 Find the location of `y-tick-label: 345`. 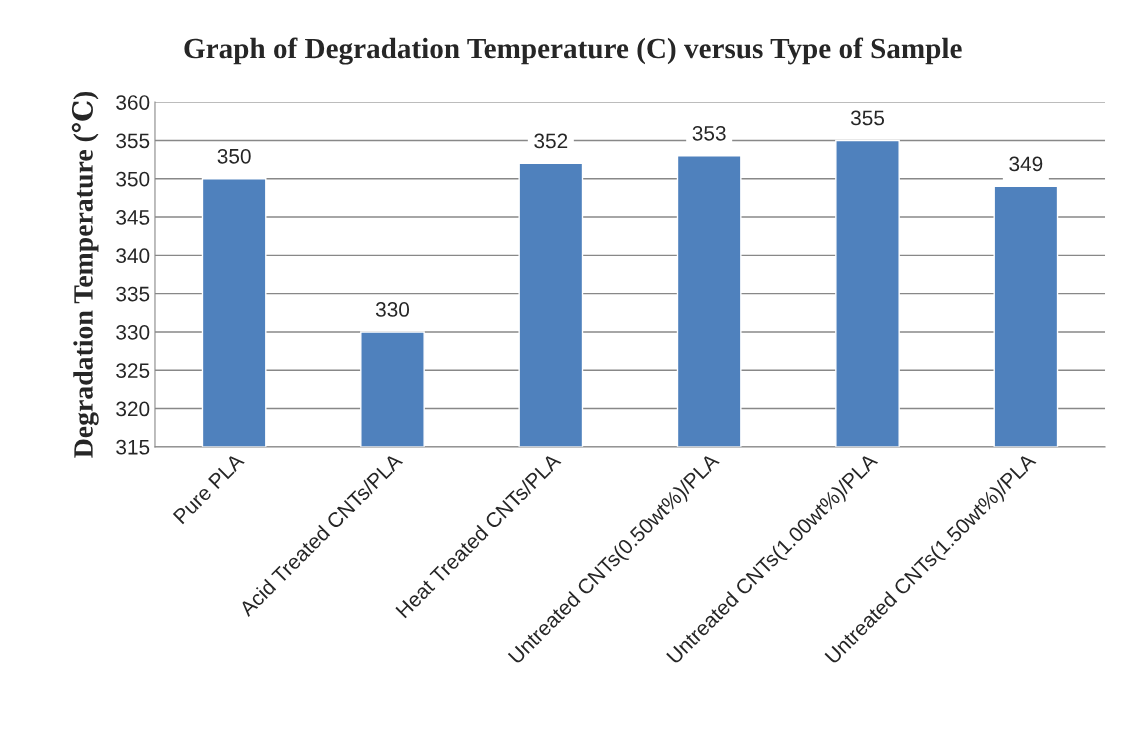

y-tick-label: 345 is located at coordinates (133, 217).